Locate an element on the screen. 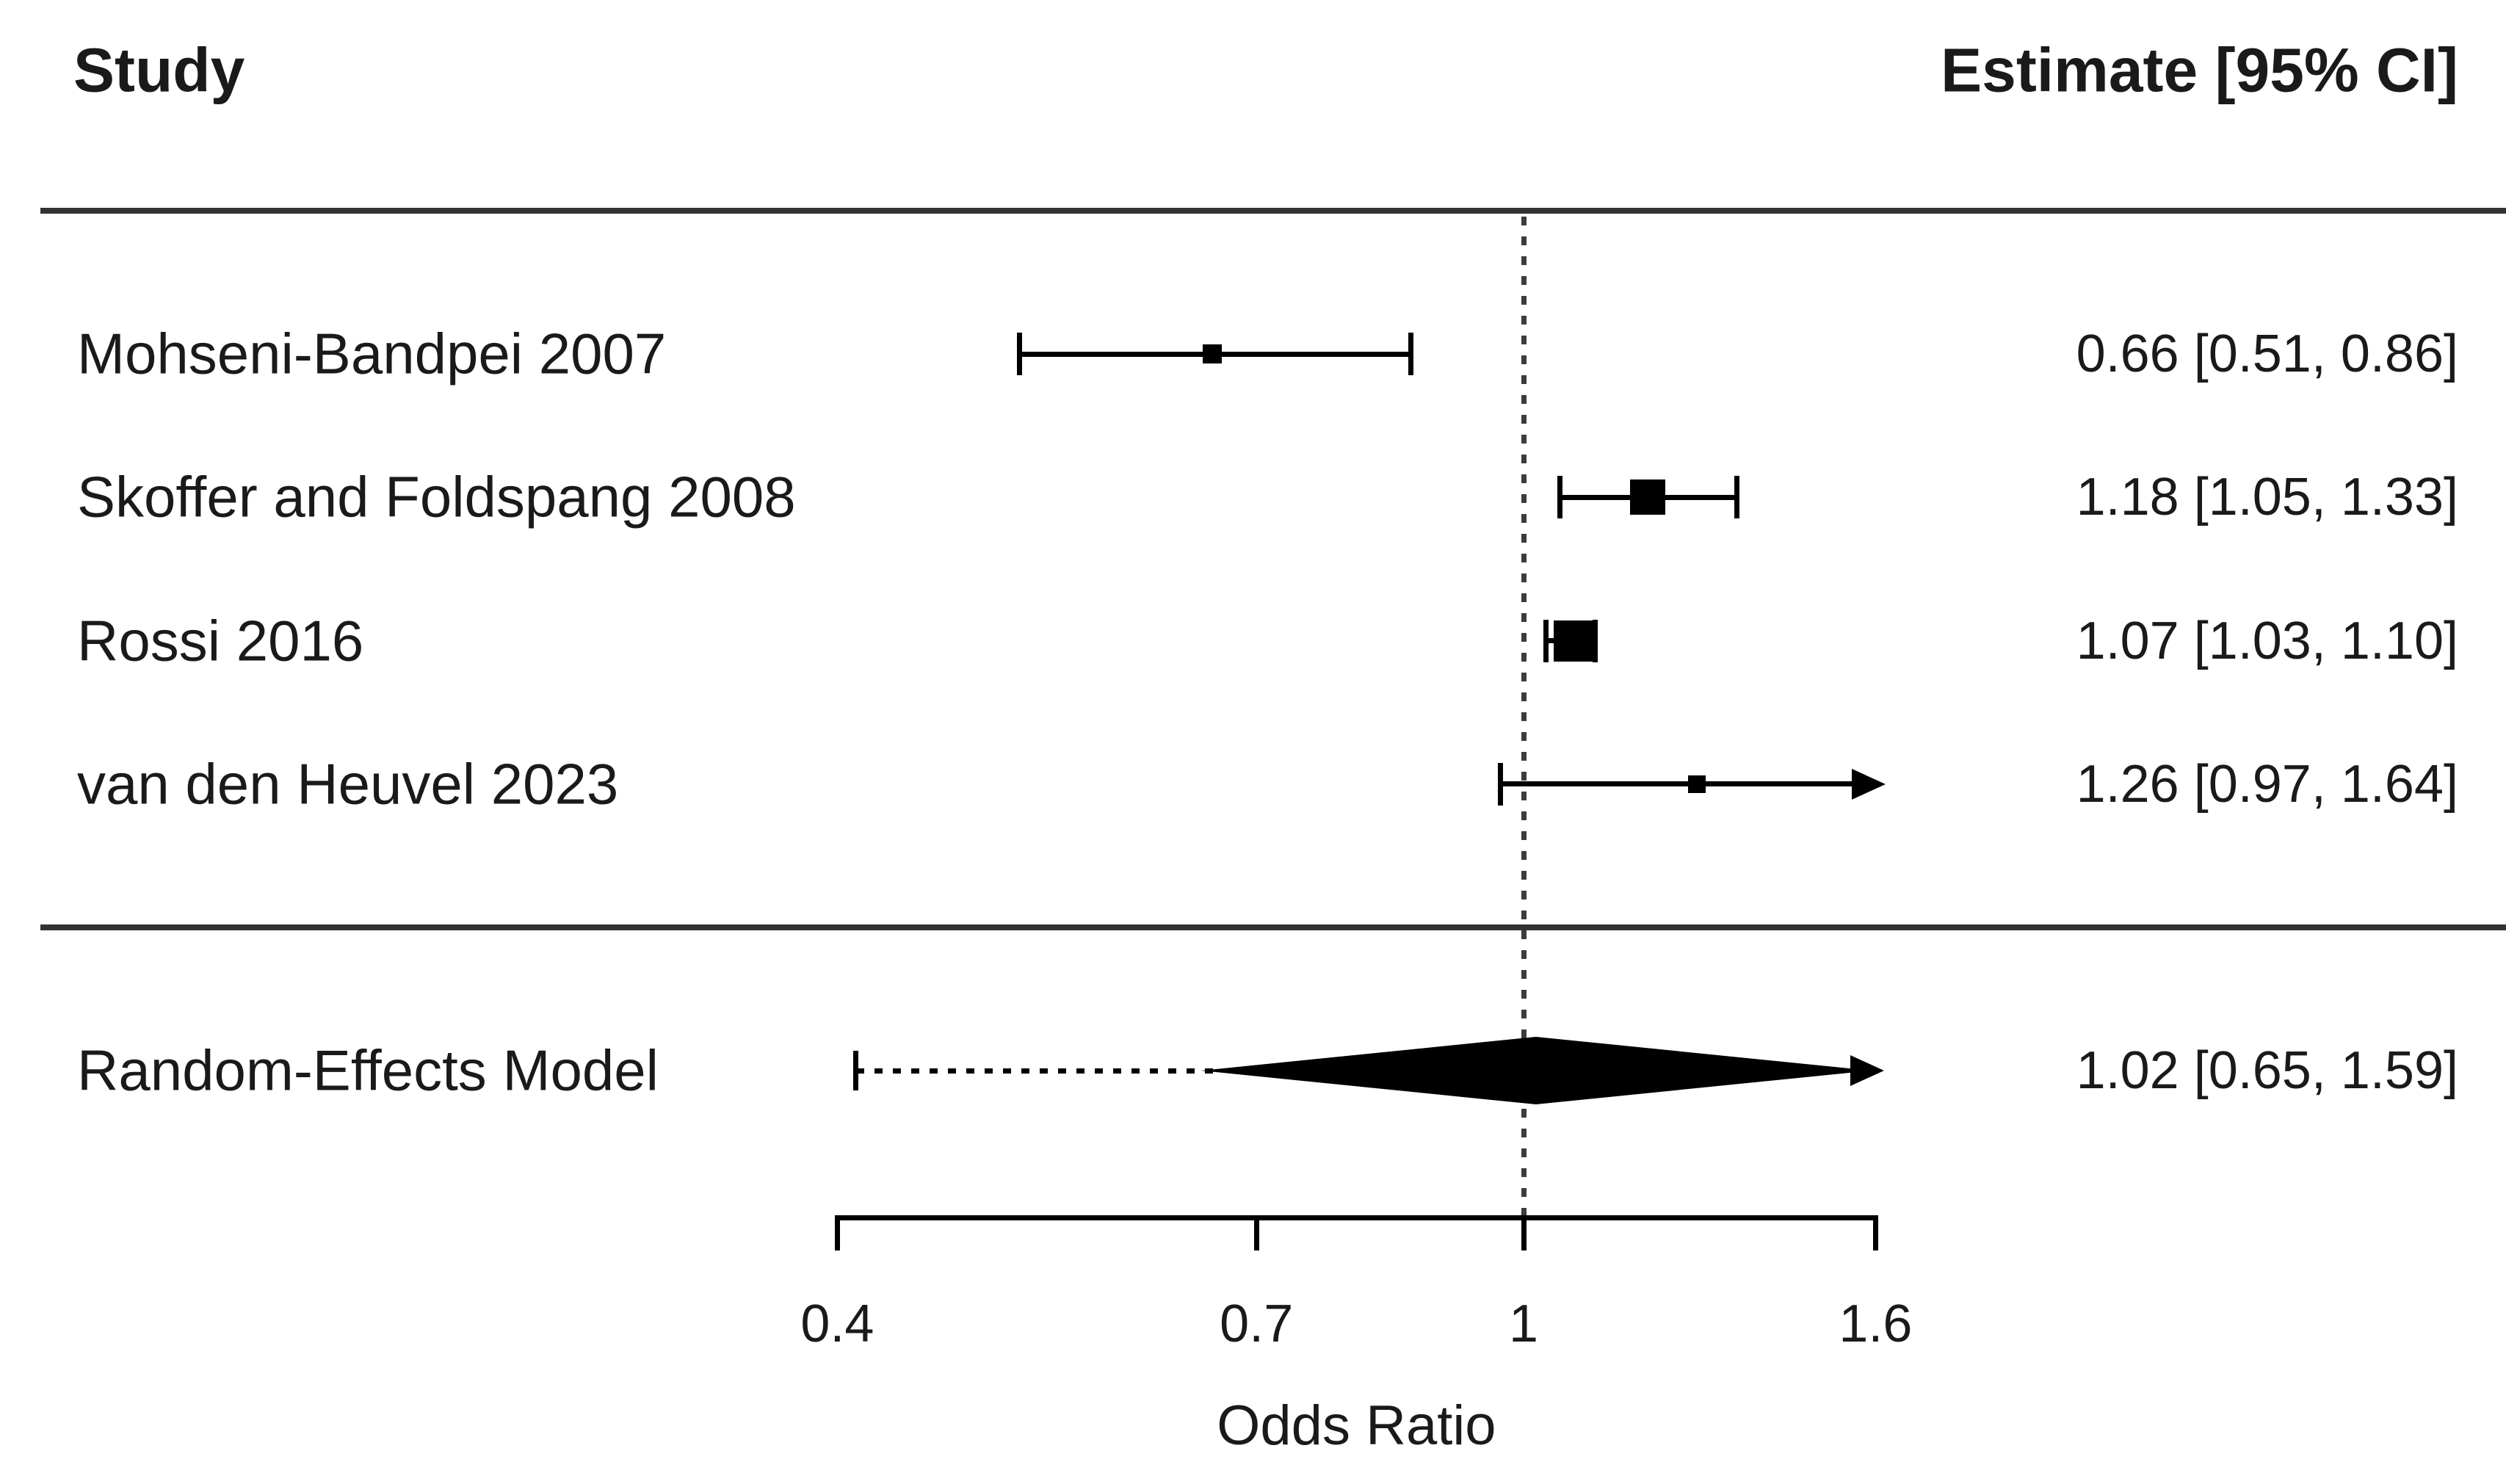 Image resolution: width=2506 pixels, height=1484 pixels. estimate-column-header: Estimate [95% CI] is located at coordinates (2199, 70).